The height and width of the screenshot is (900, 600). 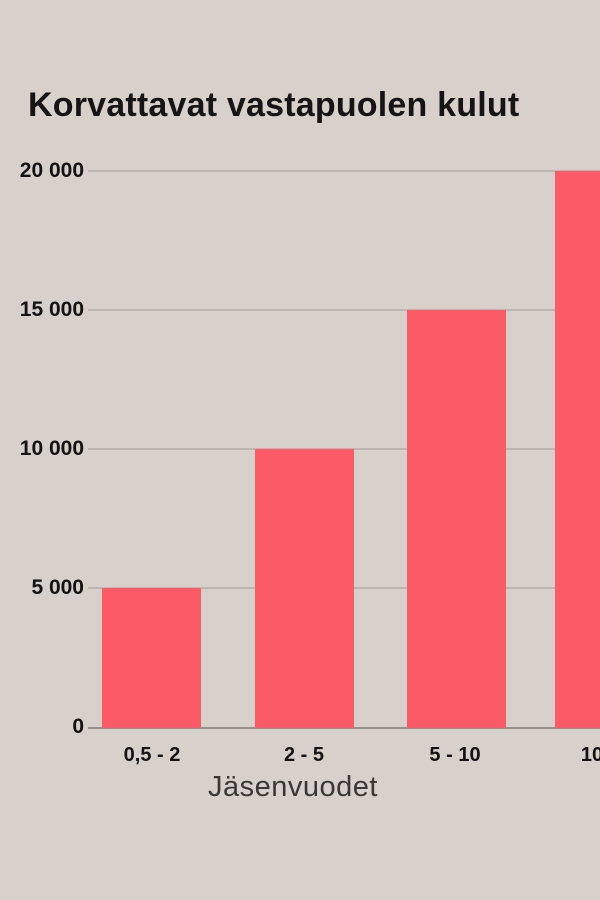 I want to click on x-axis-title: Jäsenvuodet, so click(x=293, y=787).